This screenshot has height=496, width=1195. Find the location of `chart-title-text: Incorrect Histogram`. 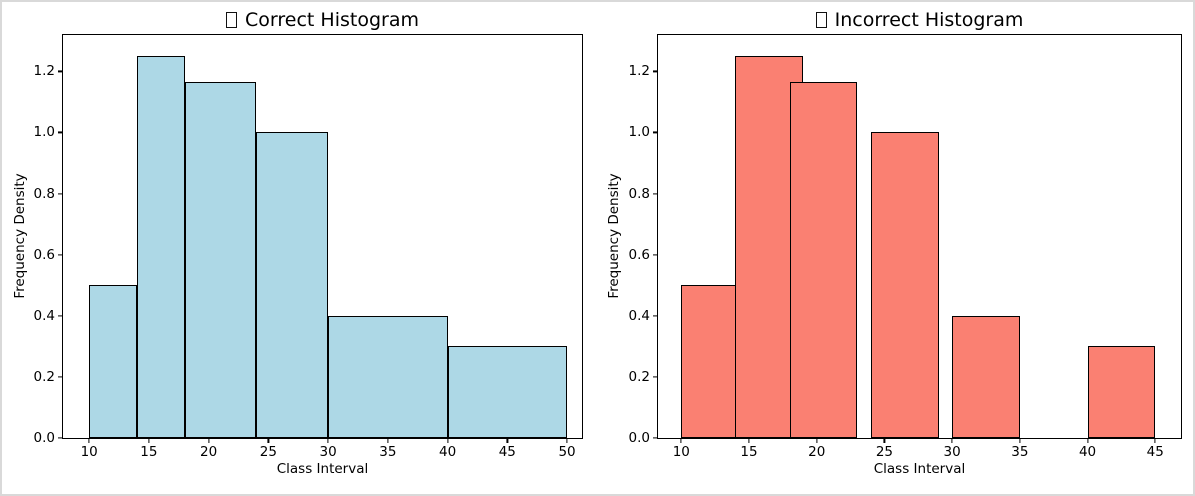

chart-title-text: Incorrect Histogram is located at coordinates (929, 20).